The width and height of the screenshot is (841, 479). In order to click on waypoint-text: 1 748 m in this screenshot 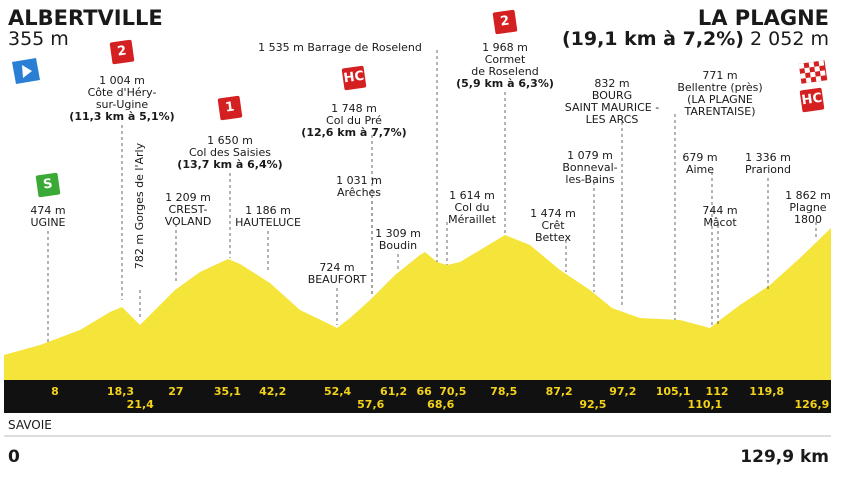, I will do `click(354, 108)`.